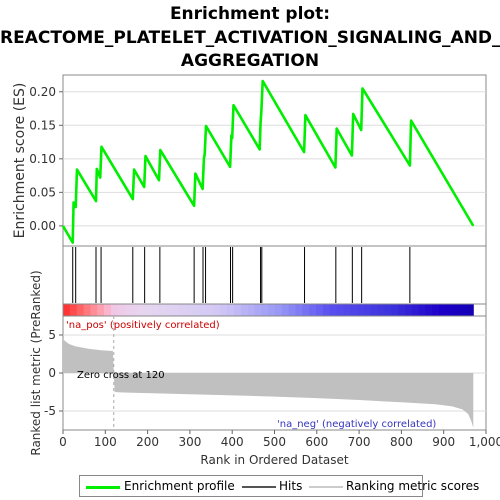 This screenshot has height=500, width=500. What do you see at coordinates (105, 442) in the screenshot?
I see `x-tick-label: 100` at bounding box center [105, 442].